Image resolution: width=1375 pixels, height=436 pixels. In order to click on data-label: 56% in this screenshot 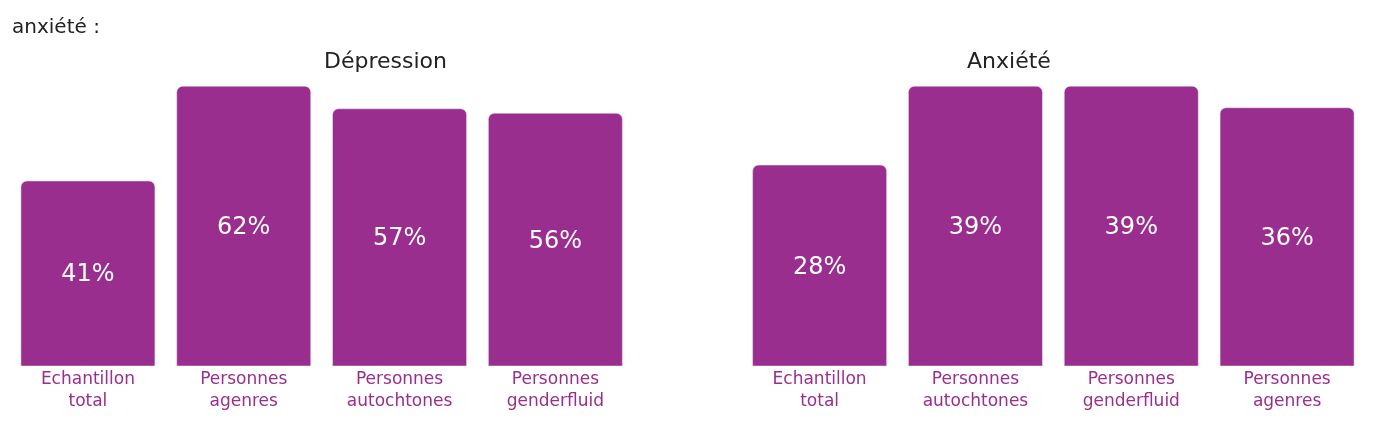, I will do `click(555, 239)`.